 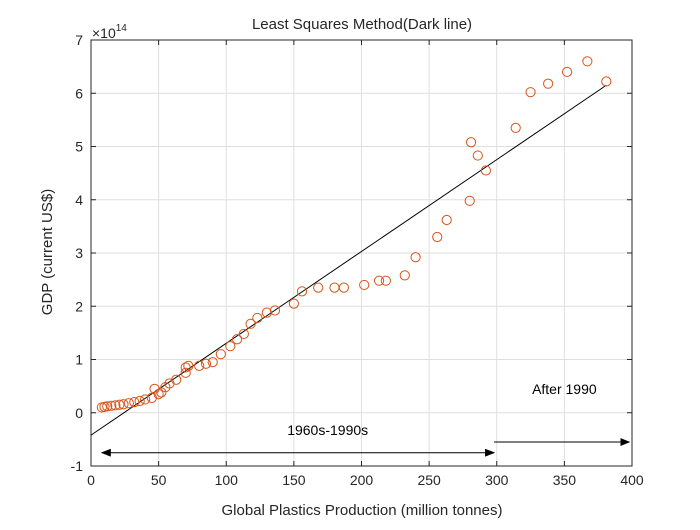 What do you see at coordinates (47, 252) in the screenshot?
I see `y-axis-label: GDP (current US$)` at bounding box center [47, 252].